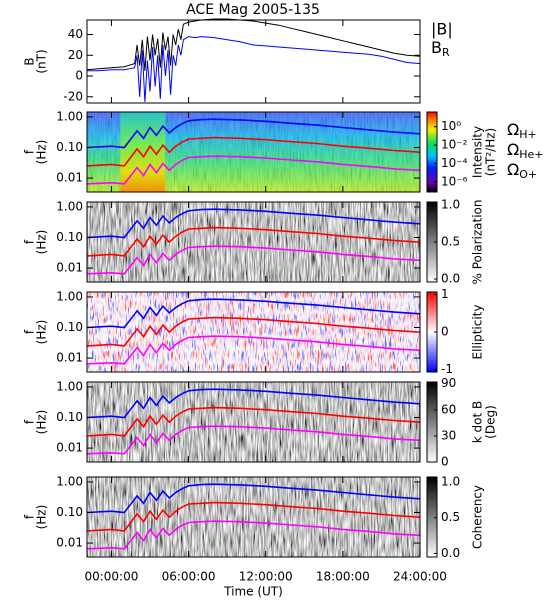 This screenshot has height=600, width=550. I want to click on legend-label: ΩO+, so click(522, 171).